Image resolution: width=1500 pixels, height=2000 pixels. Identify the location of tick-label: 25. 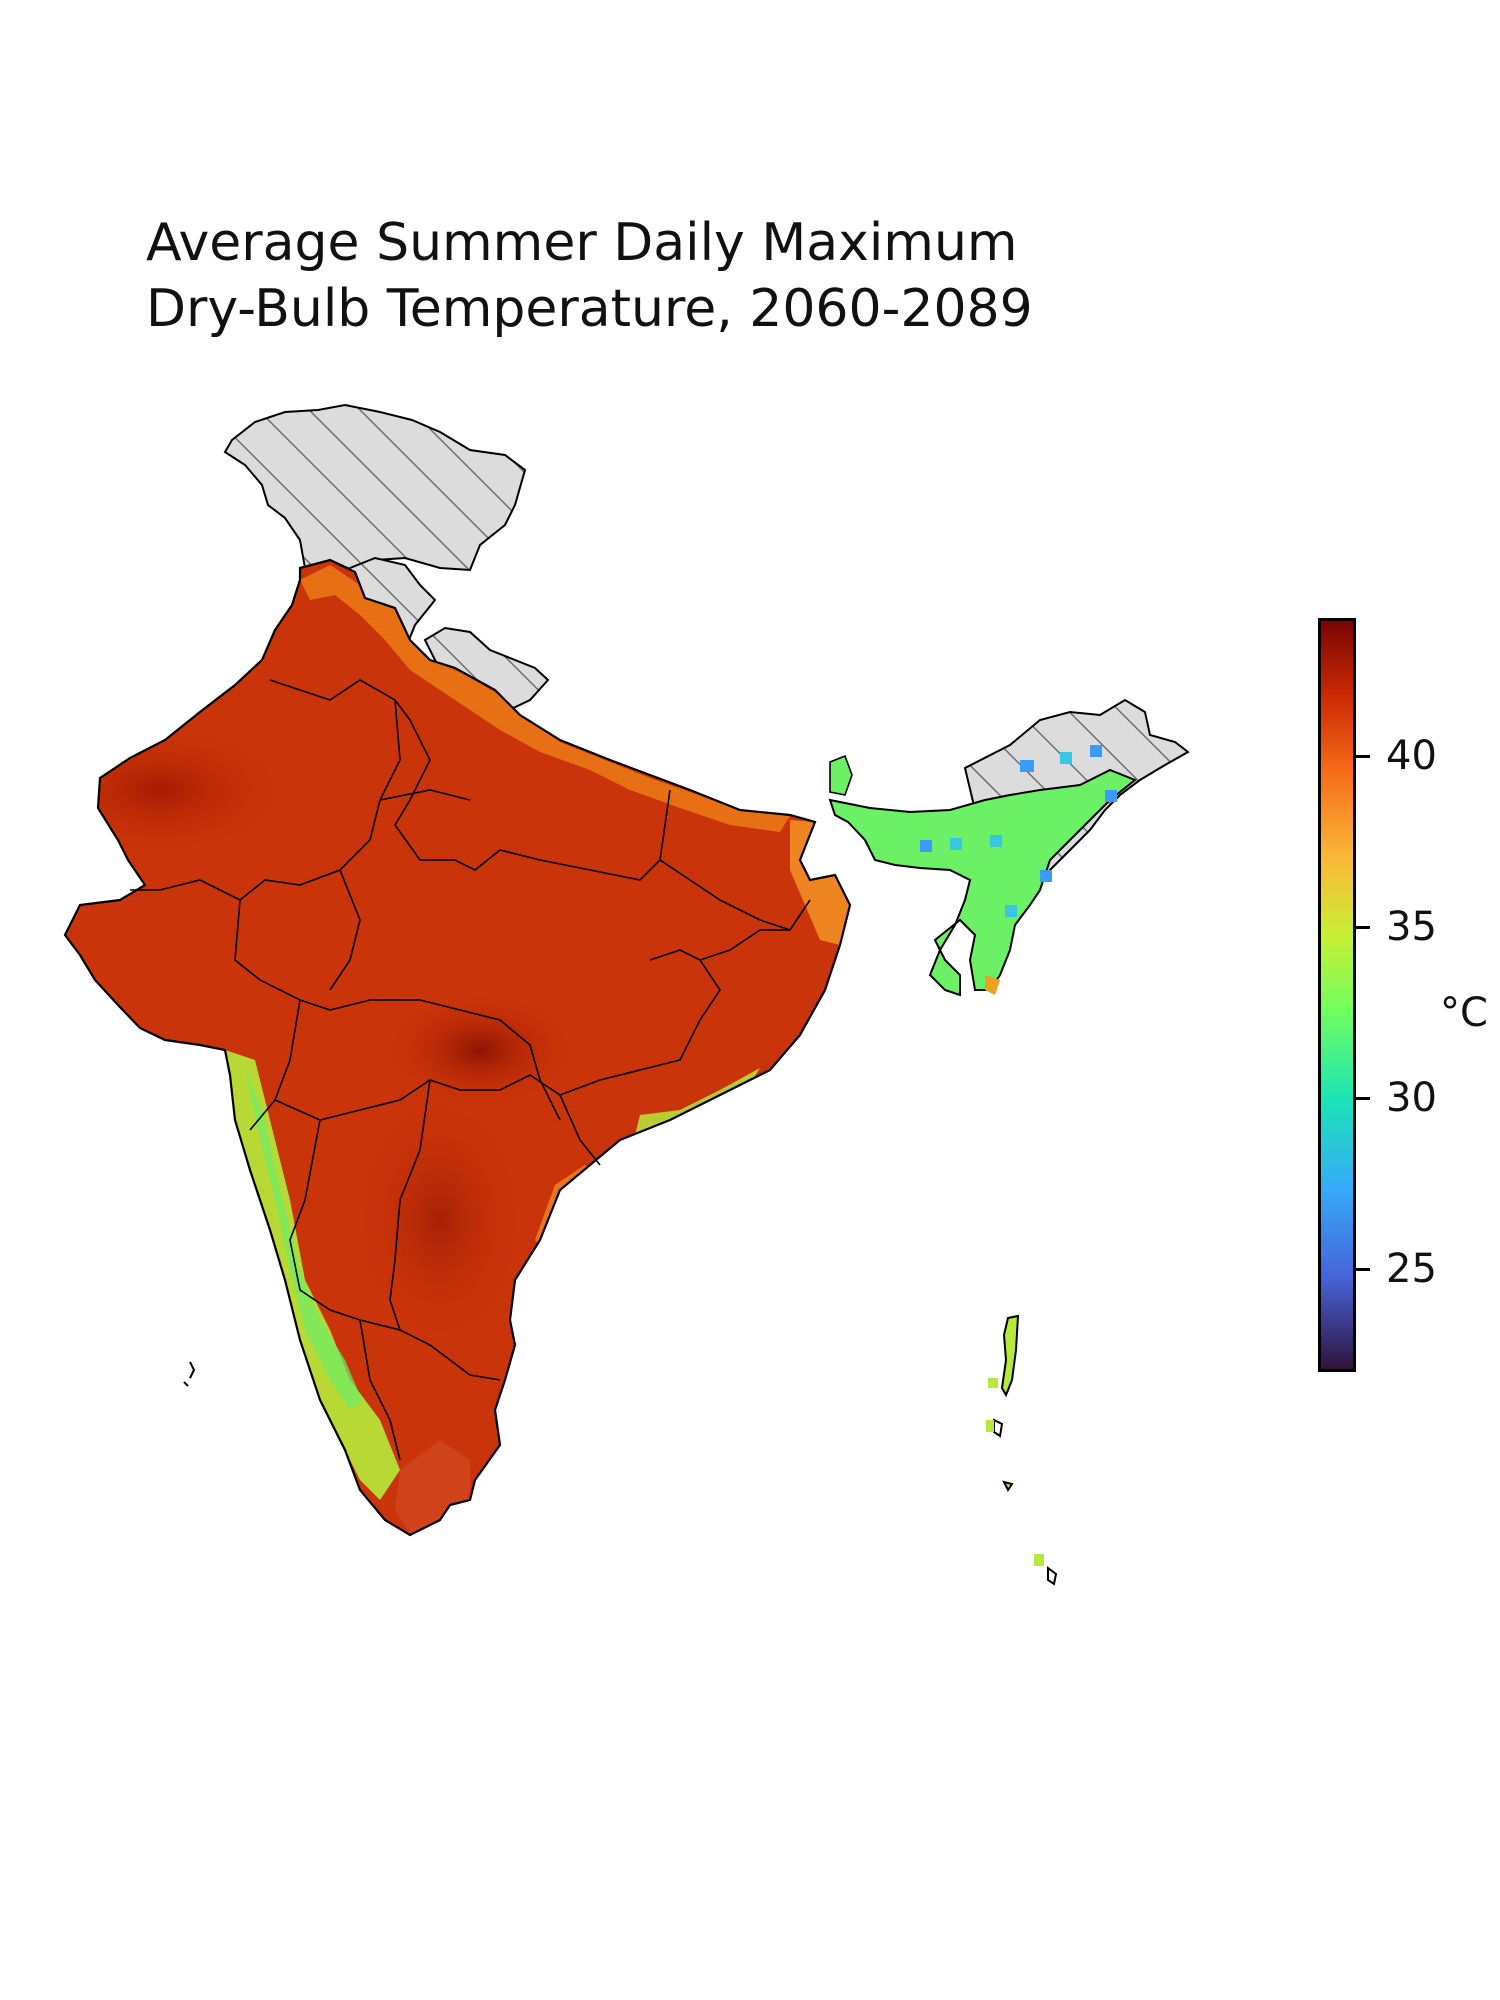
(1411, 1269).